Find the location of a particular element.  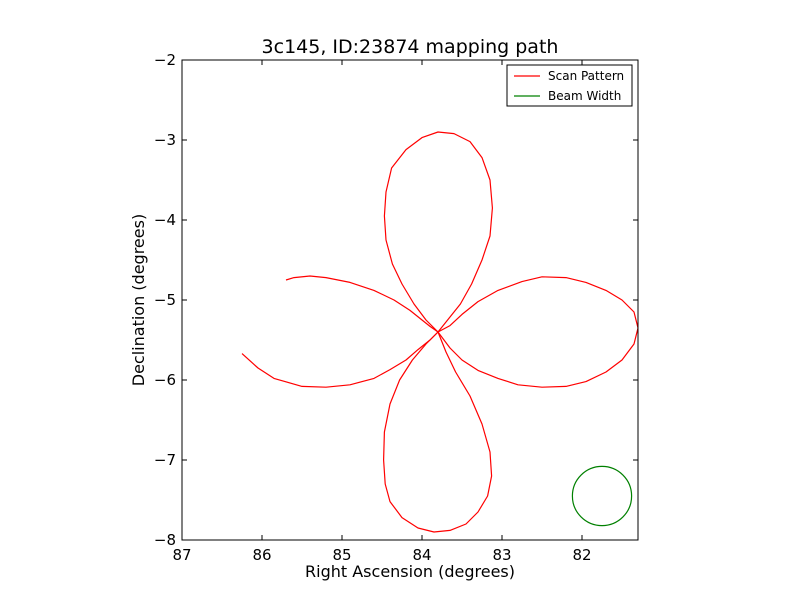

y-tick-label: −3 is located at coordinates (165, 140).